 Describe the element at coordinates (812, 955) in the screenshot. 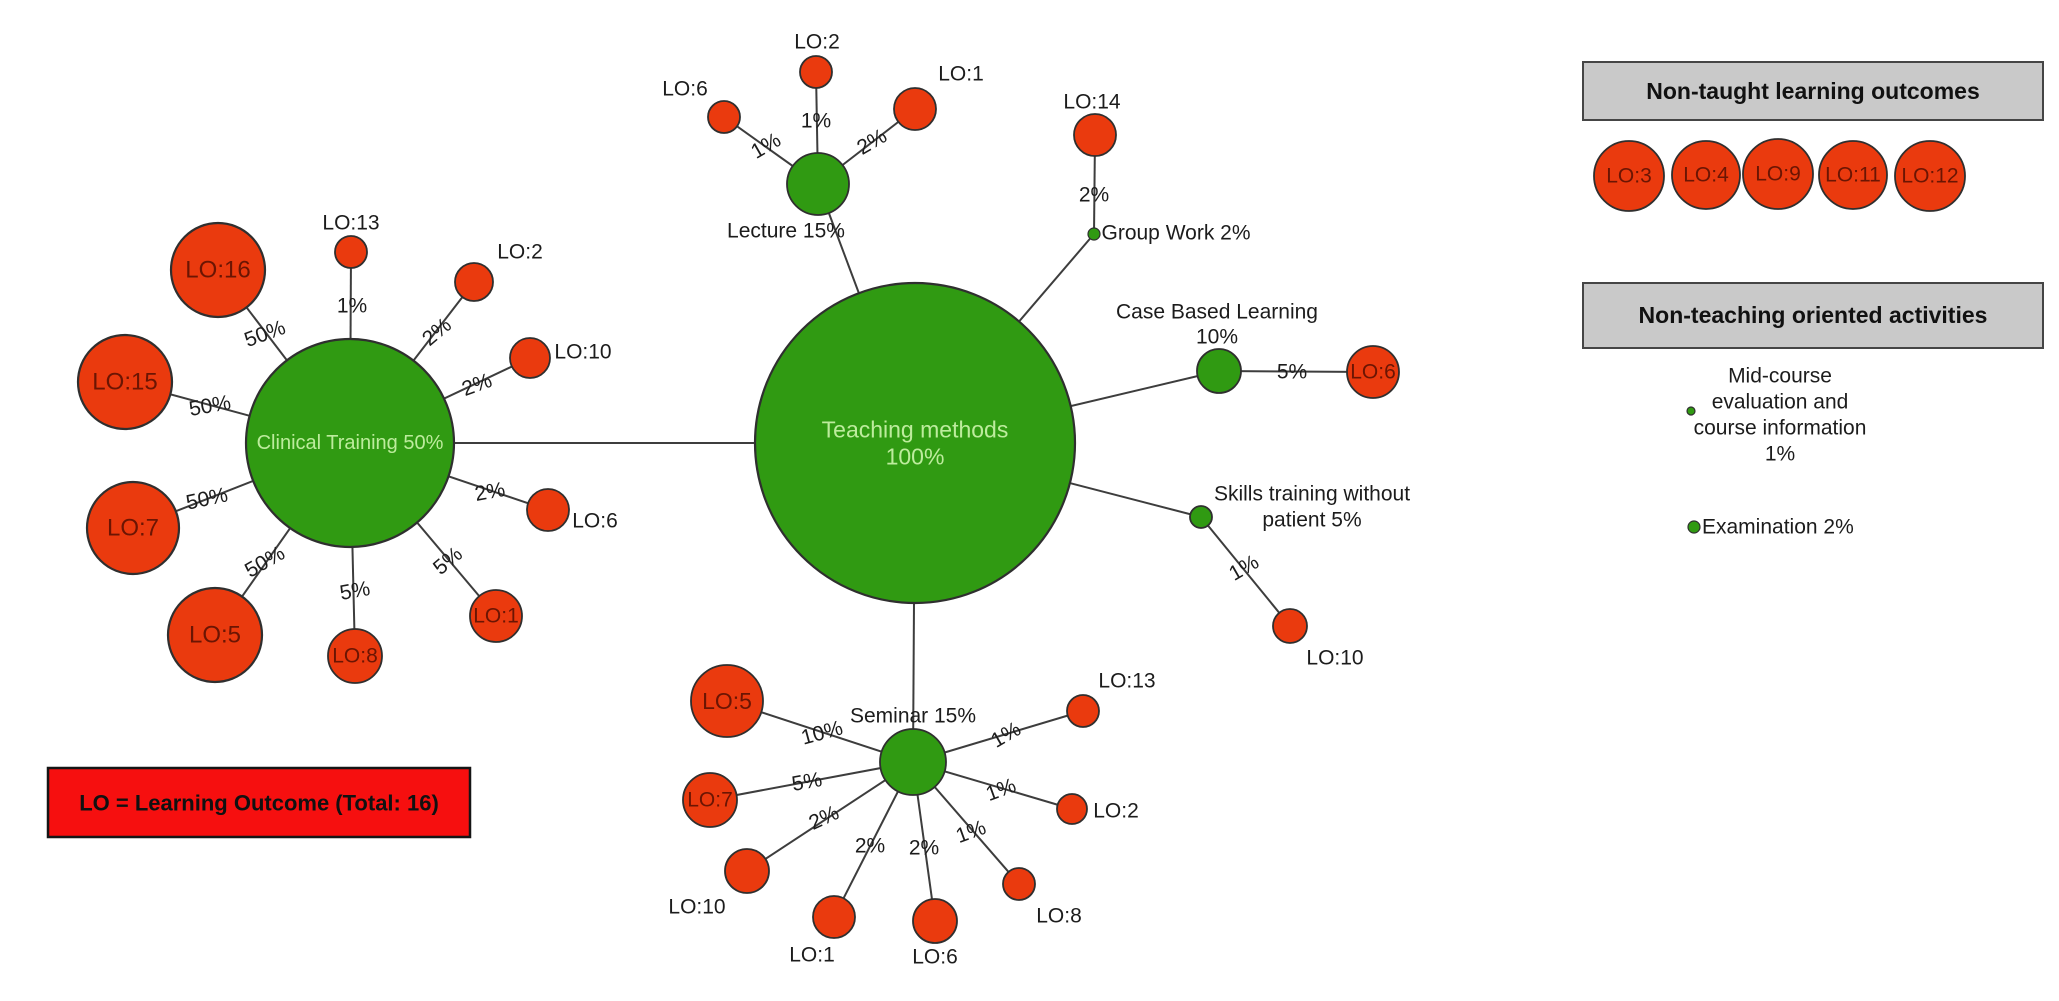

I see `label-sem-lo1-label: LO:1` at that location.